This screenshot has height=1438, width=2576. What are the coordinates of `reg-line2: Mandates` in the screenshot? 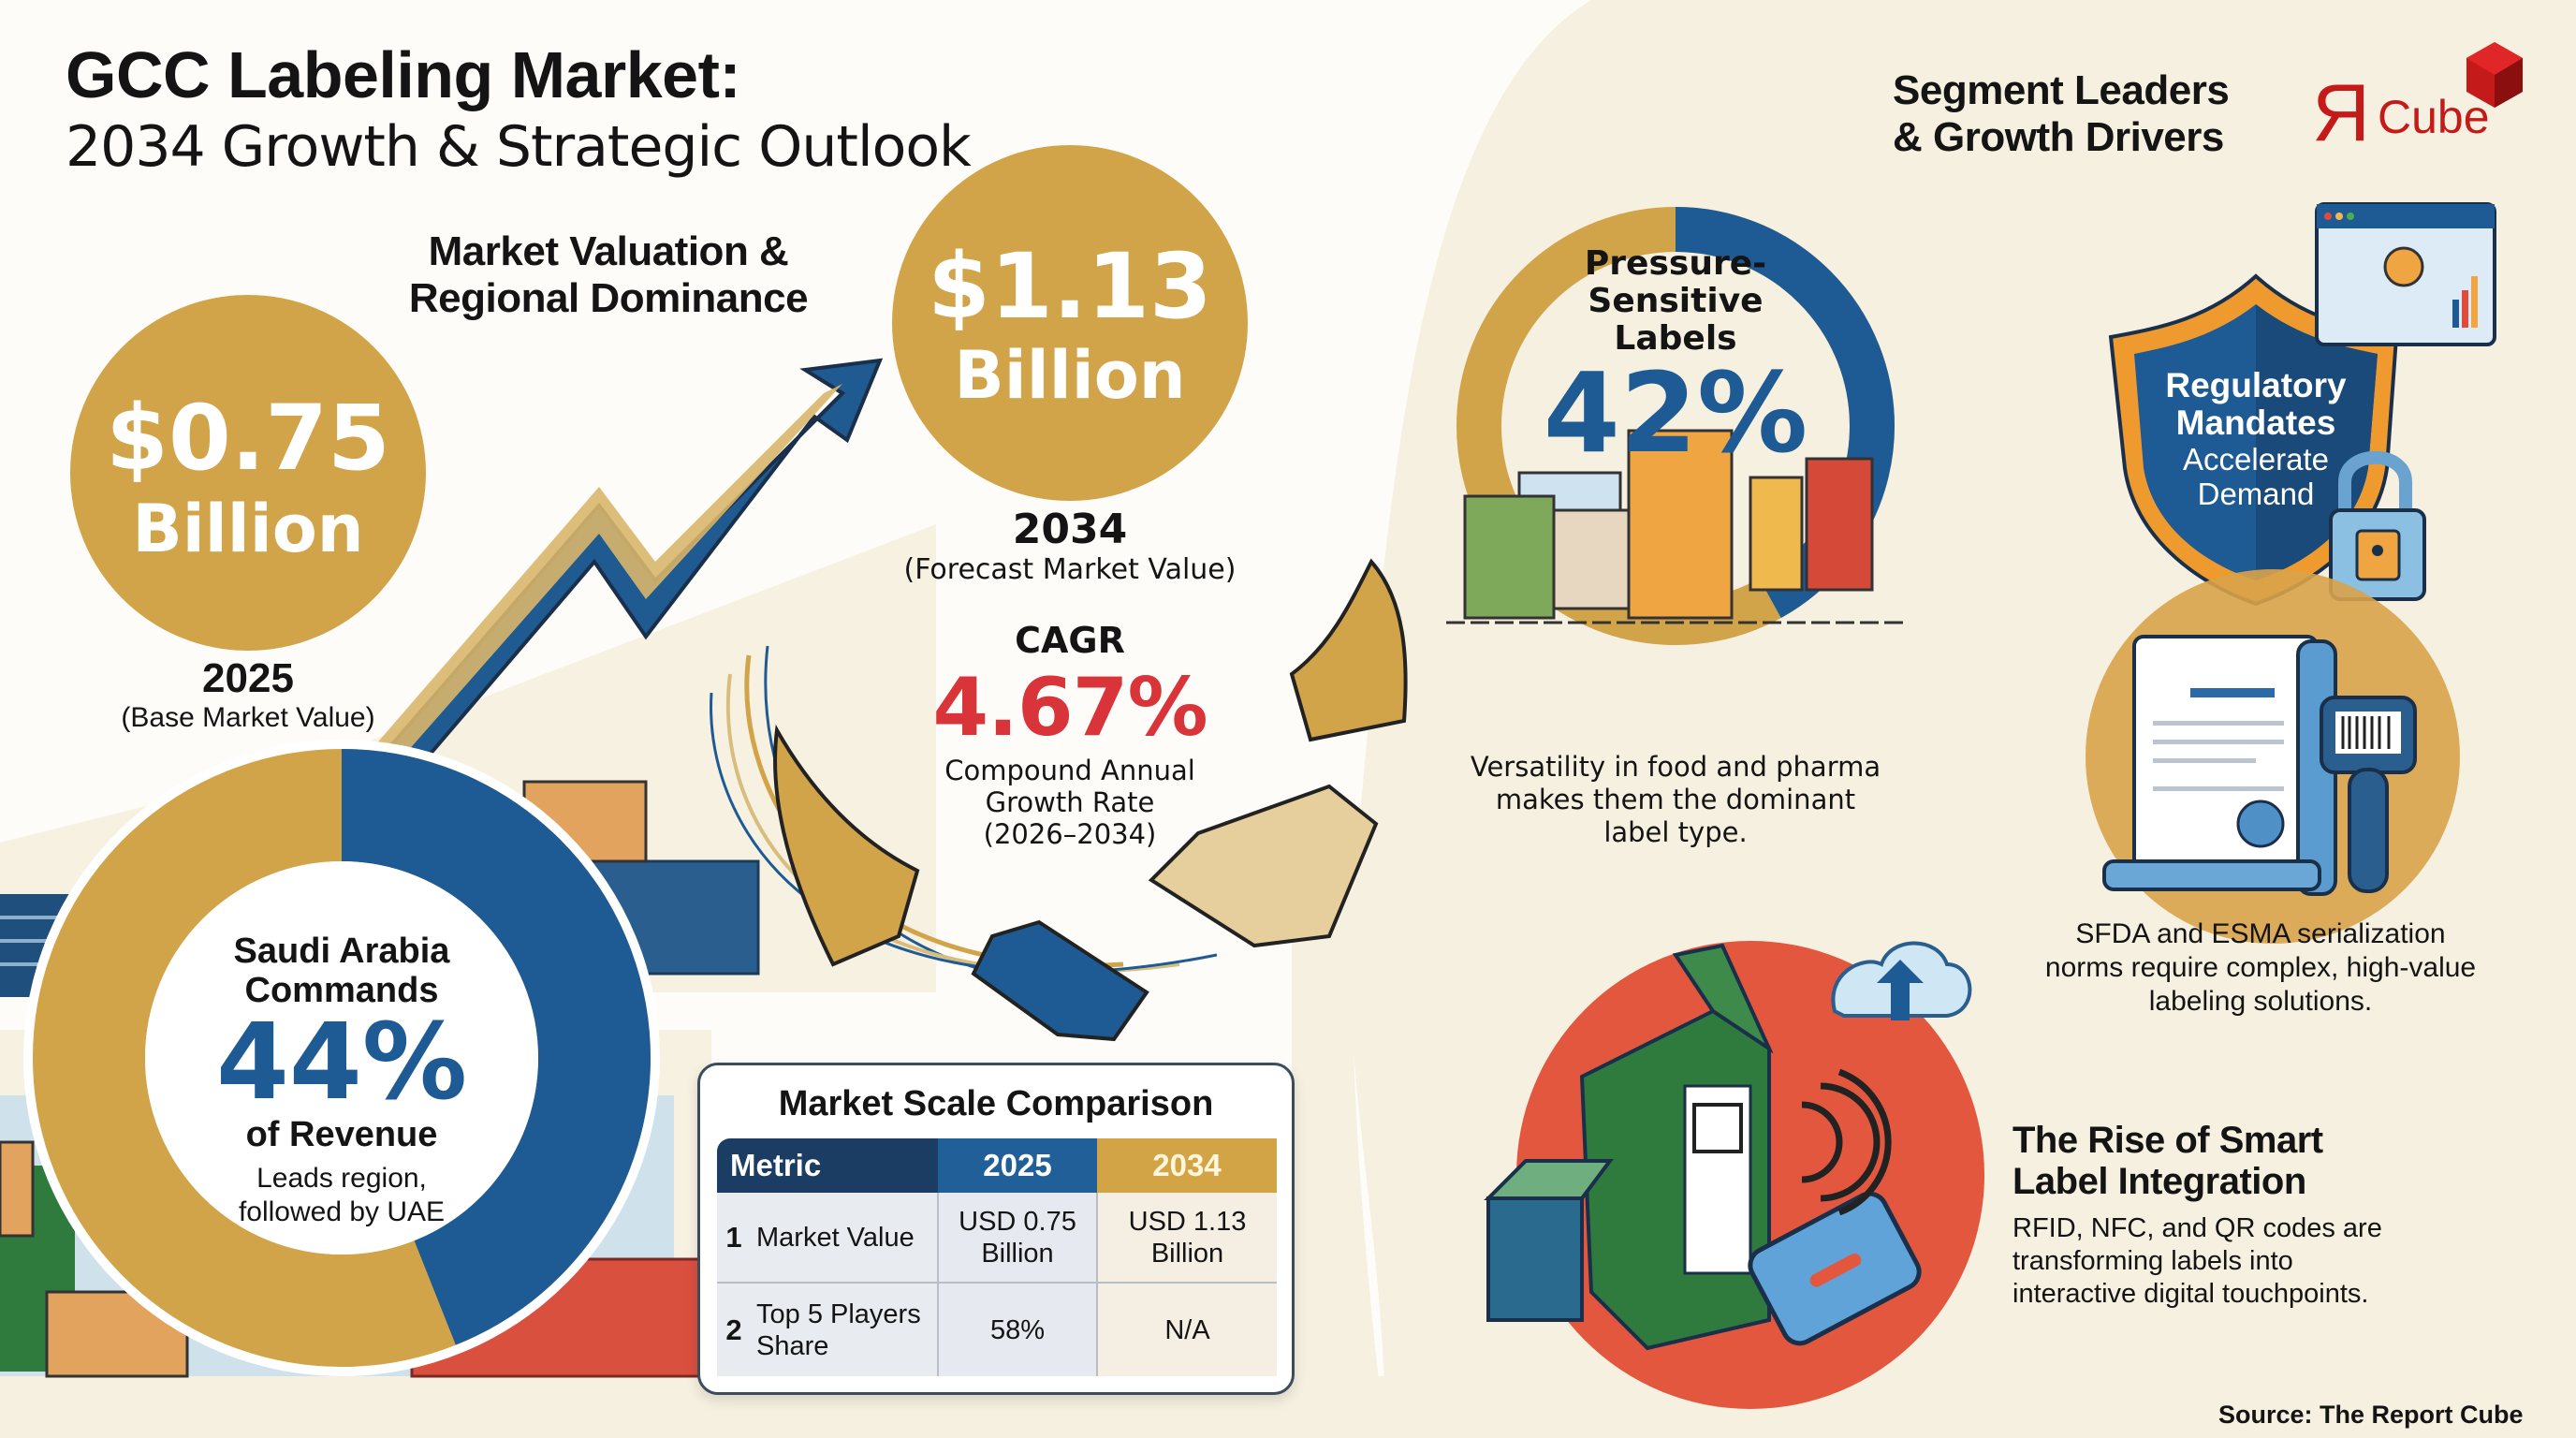 It's located at (2255, 423).